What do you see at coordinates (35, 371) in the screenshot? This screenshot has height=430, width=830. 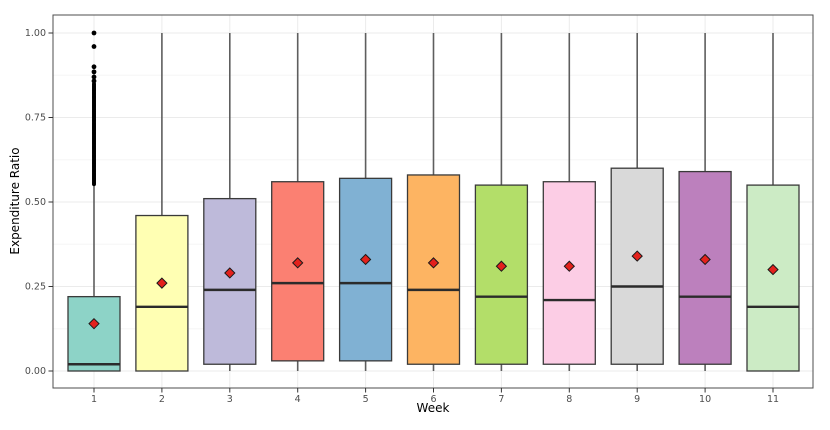 I see `y-tick-label: 0.00` at bounding box center [35, 371].